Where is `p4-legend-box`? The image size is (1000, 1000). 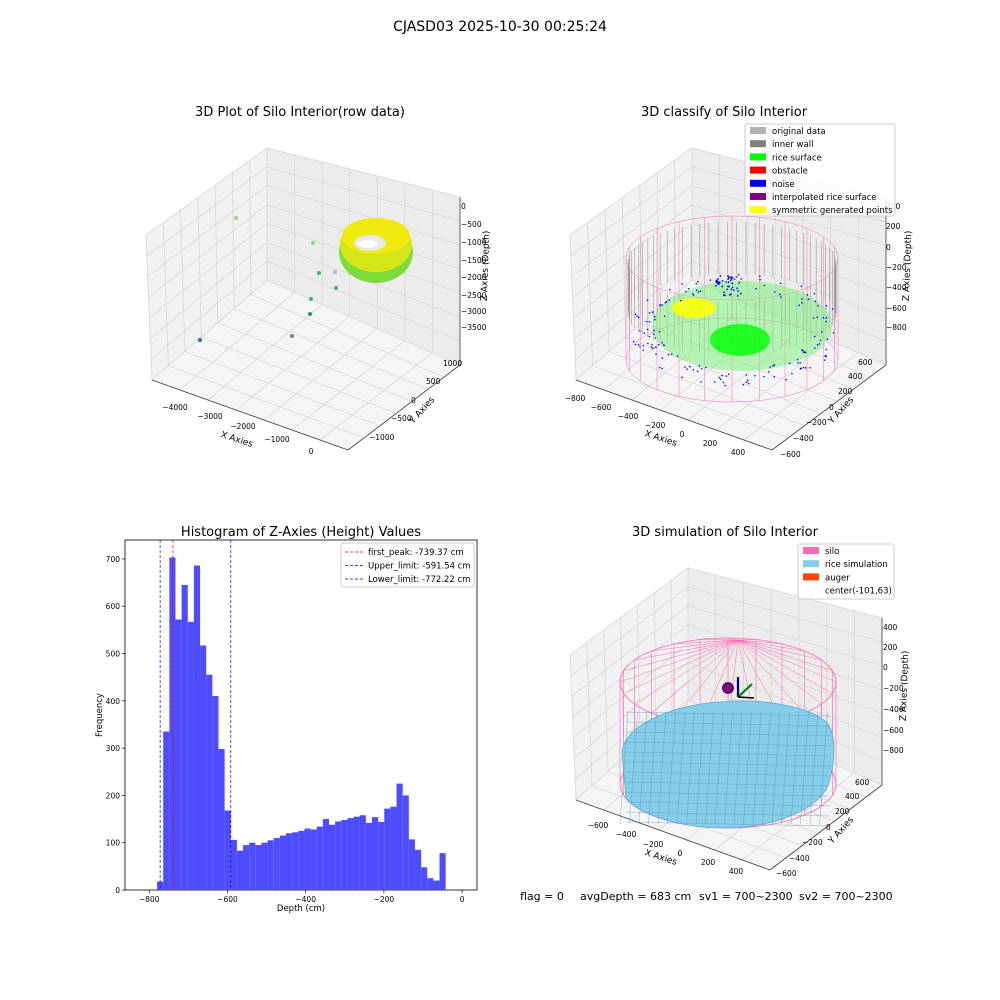
p4-legend-box is located at coordinates (846, 571).